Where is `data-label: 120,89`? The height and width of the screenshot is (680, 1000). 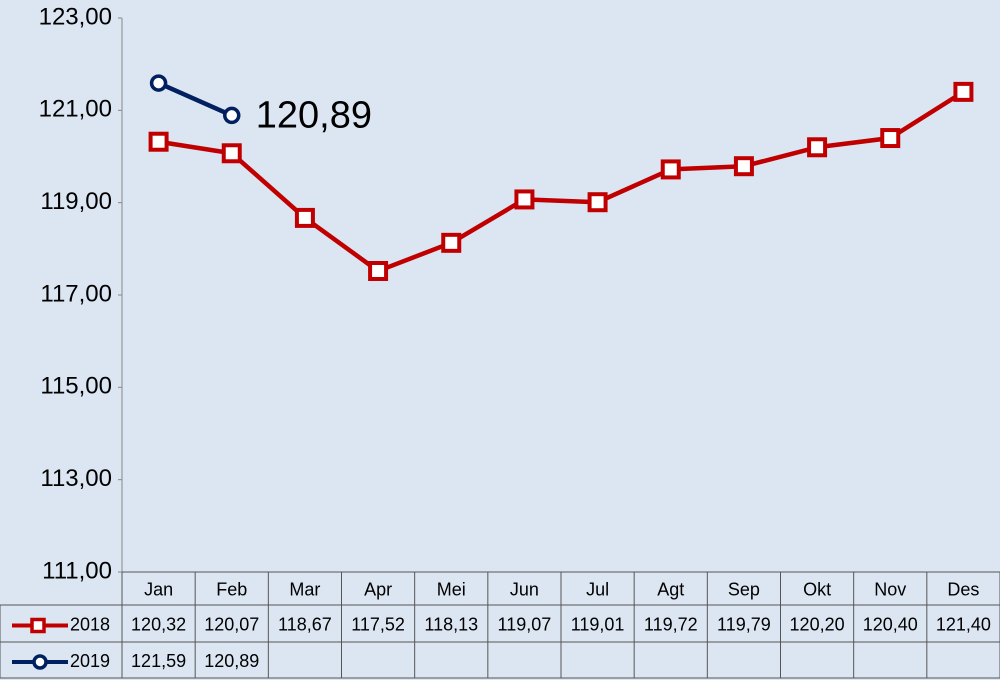
data-label: 120,89 is located at coordinates (314, 115).